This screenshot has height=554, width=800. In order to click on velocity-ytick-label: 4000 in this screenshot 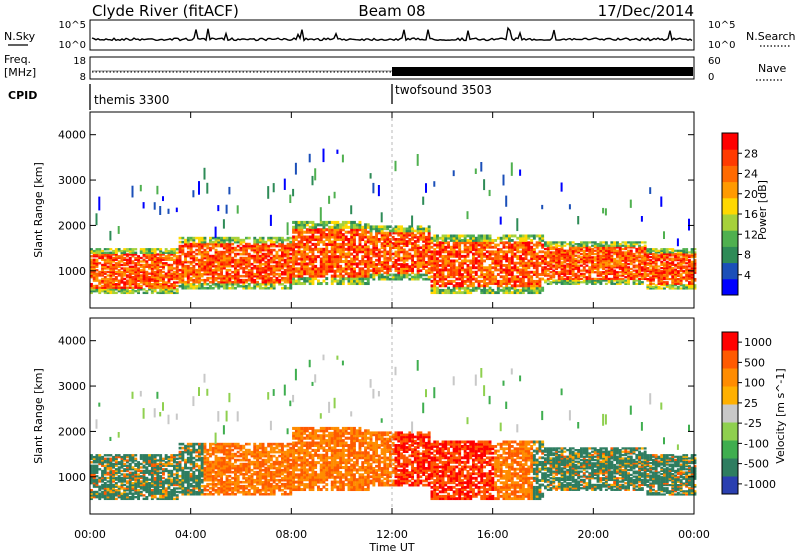, I will do `click(72, 341)`.